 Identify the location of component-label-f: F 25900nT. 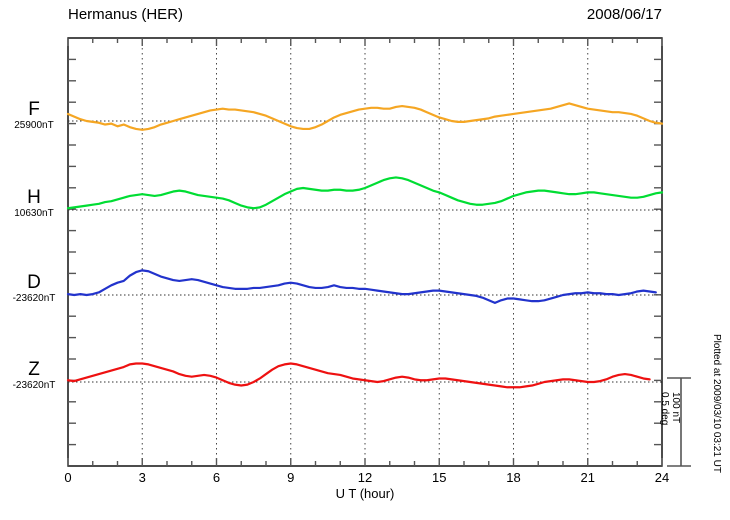
(34, 116).